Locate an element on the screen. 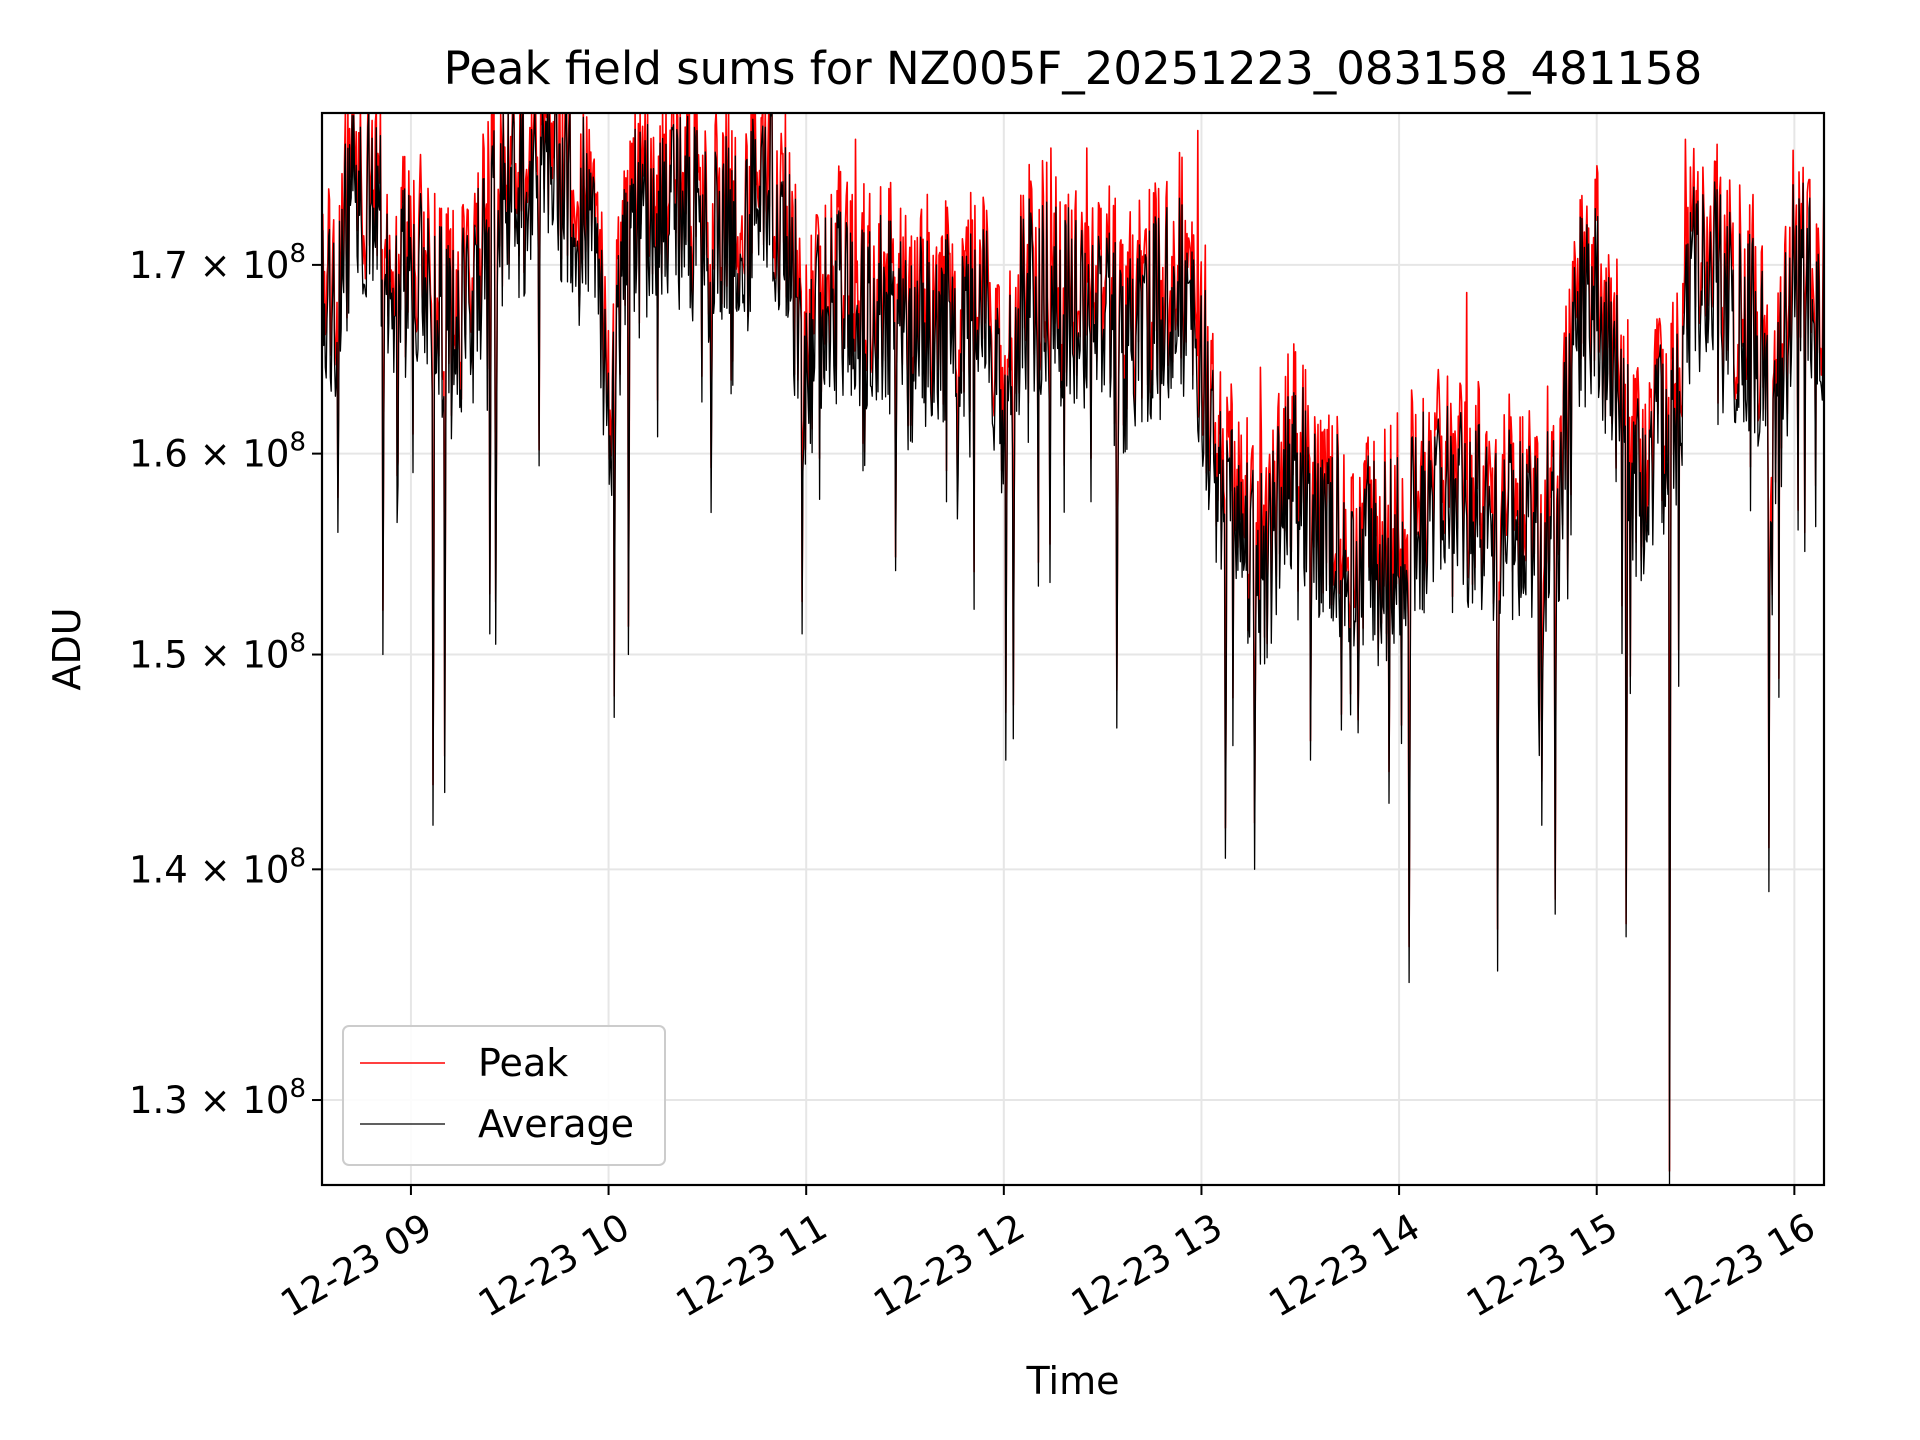  legend-box is located at coordinates (504, 1095).